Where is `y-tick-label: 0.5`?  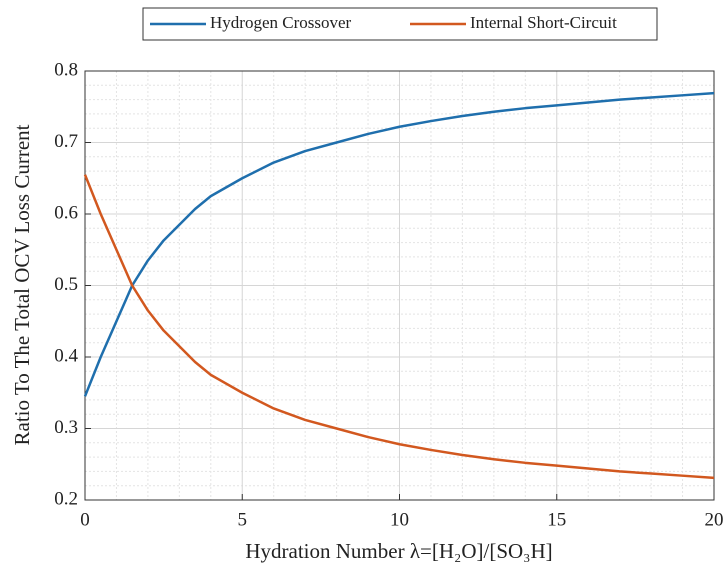
y-tick-label: 0.5 is located at coordinates (66, 284).